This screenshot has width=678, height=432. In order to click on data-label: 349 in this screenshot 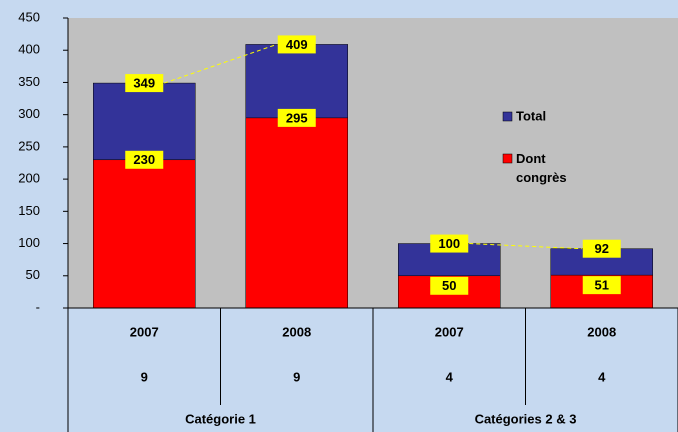, I will do `click(144, 83)`.